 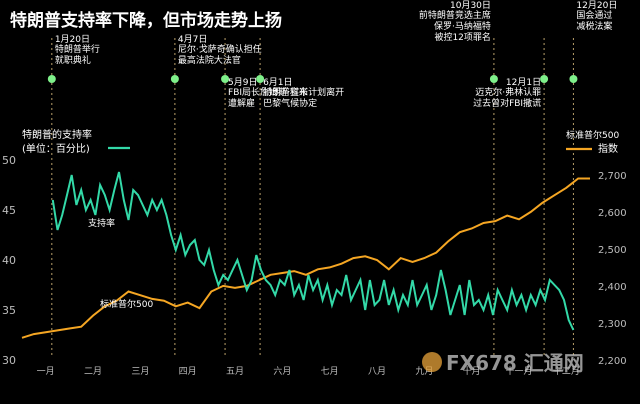 What do you see at coordinates (73, 60) in the screenshot?
I see `event-description: 就职典礼` at bounding box center [73, 60].